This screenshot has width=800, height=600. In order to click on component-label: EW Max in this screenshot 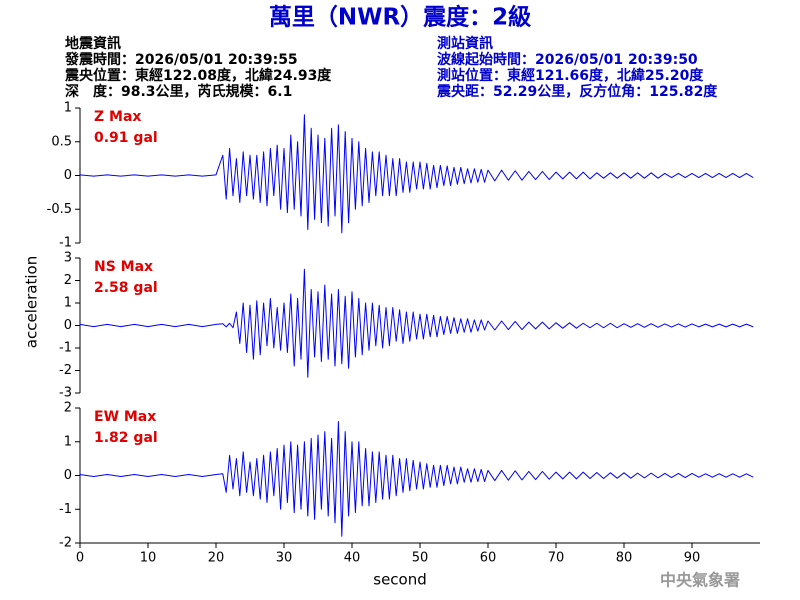, I will do `click(125, 417)`.